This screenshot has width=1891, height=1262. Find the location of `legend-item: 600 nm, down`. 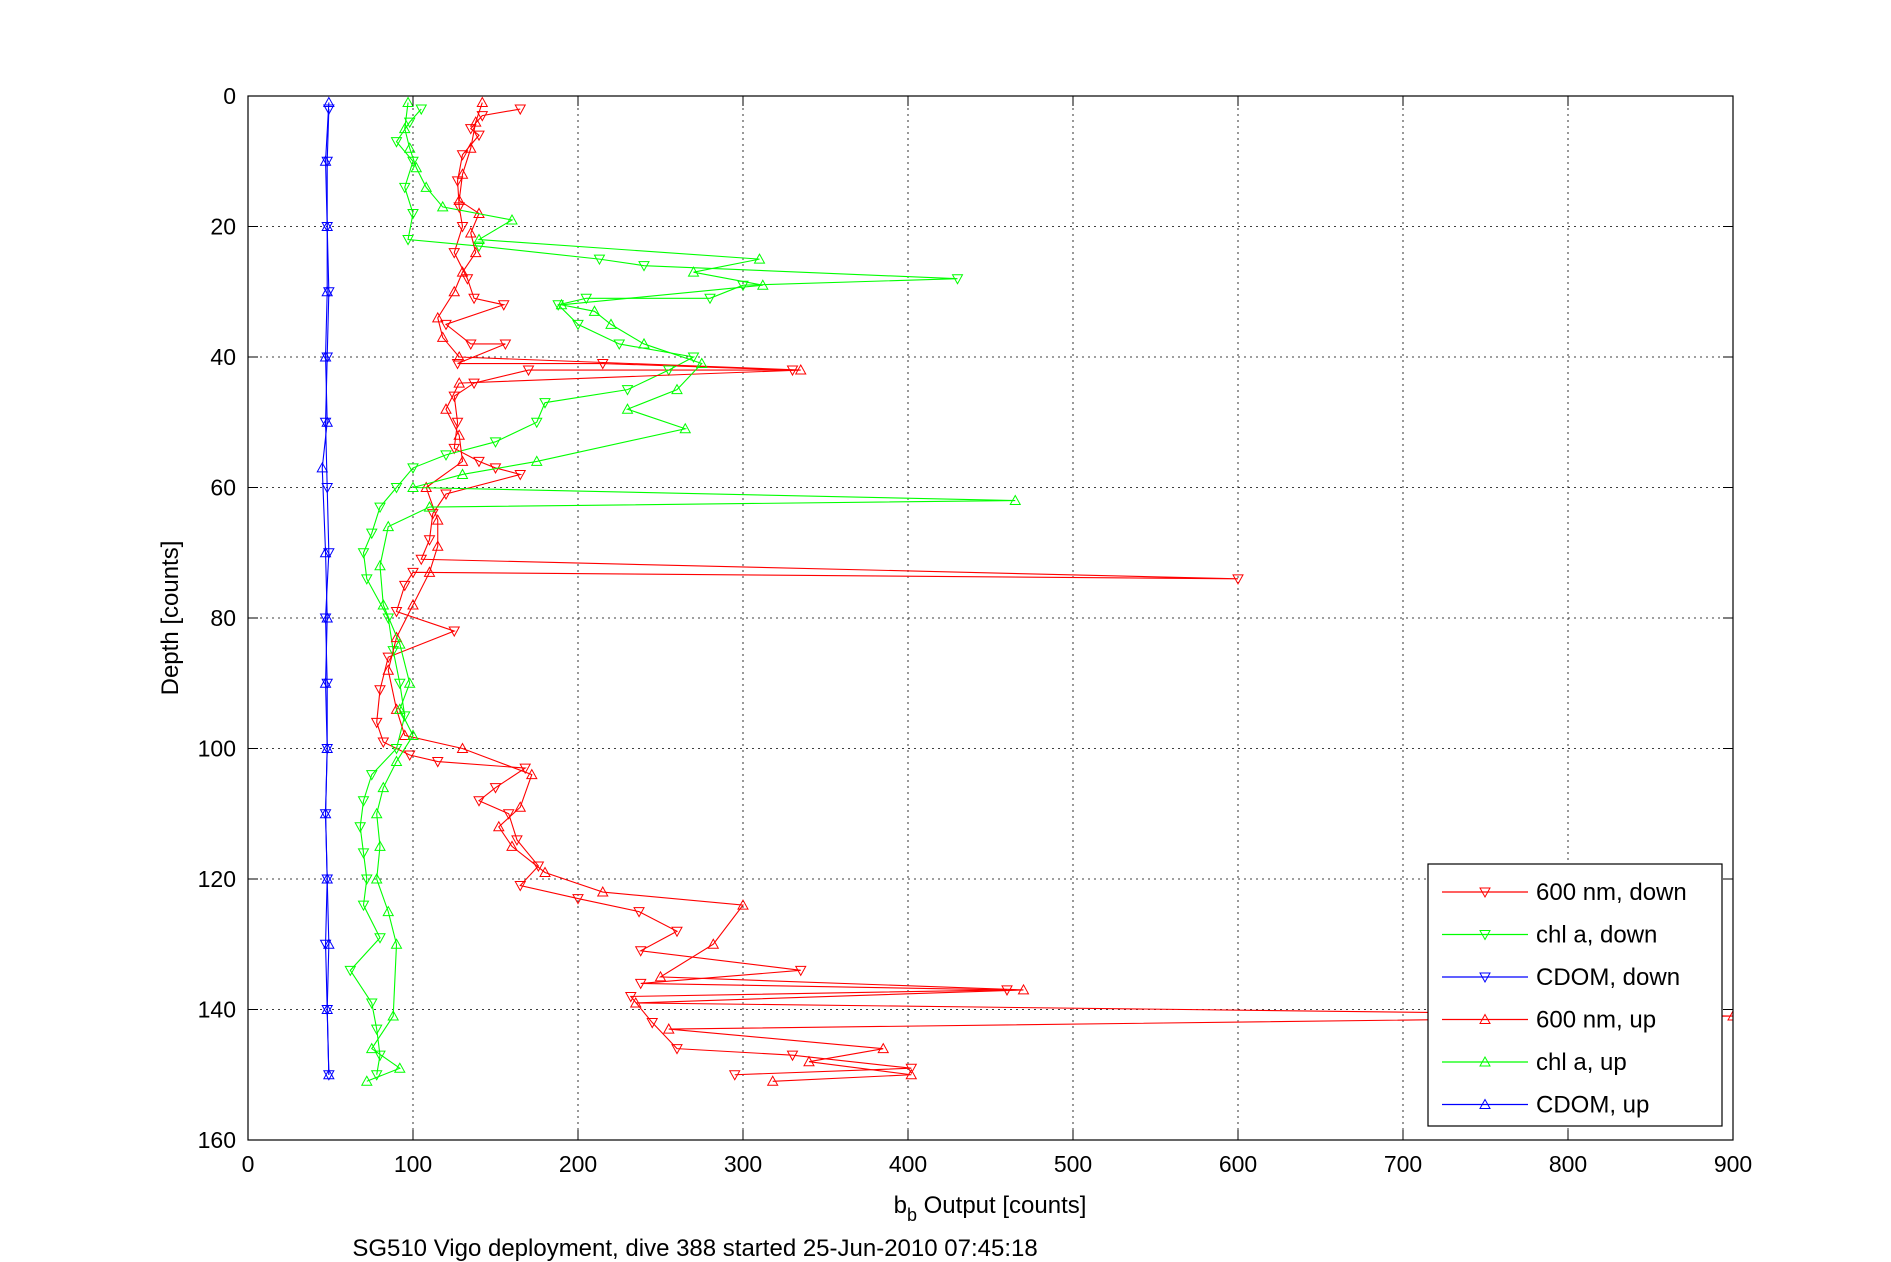

legend-item: 600 nm, down is located at coordinates (1564, 892).